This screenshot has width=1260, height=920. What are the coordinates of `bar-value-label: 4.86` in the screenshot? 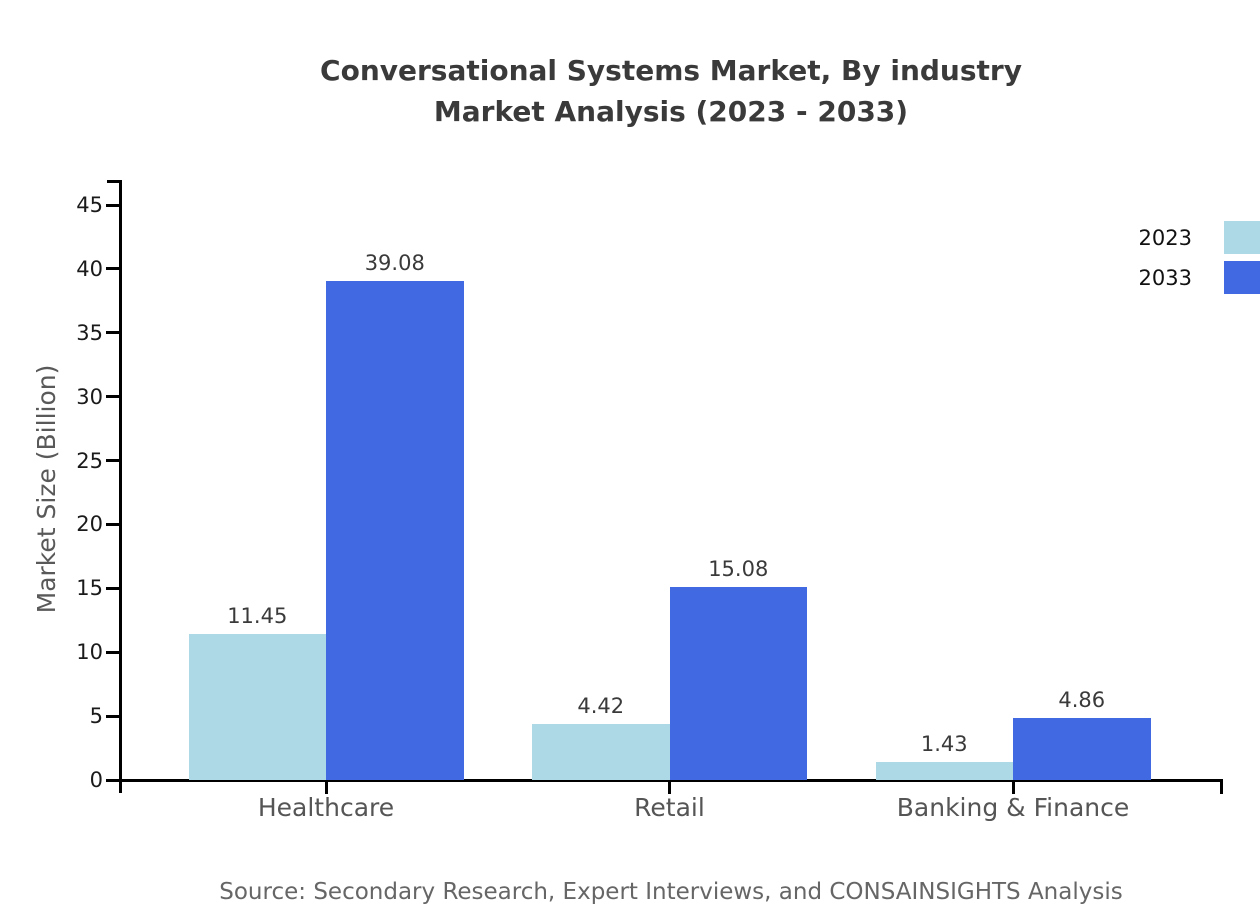 It's located at (1082, 699).